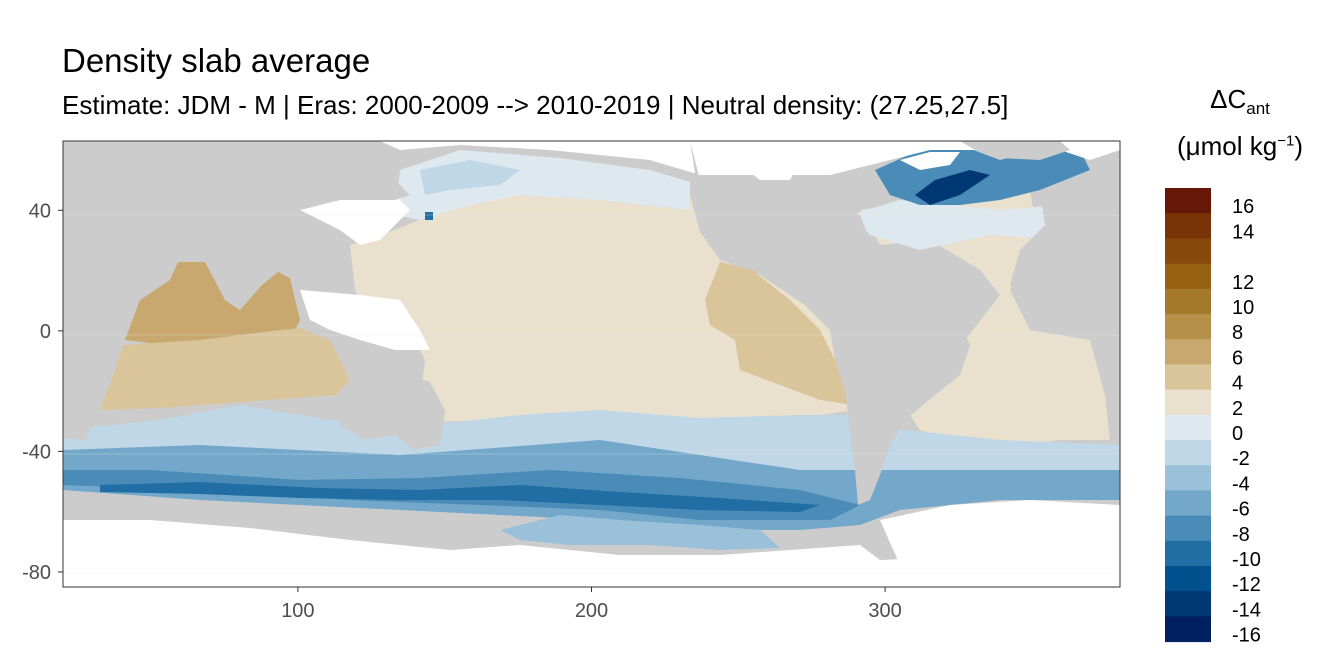 Image resolution: width=1344 pixels, height=672 pixels. I want to click on land-greenland, so click(1015, 150).